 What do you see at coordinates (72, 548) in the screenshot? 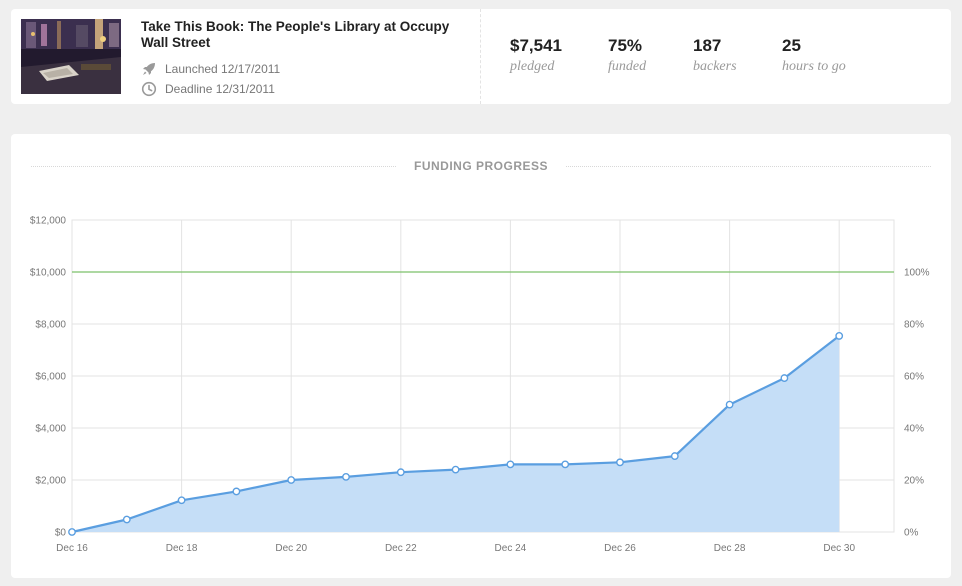
I see `x-tick-label: Dec 16` at bounding box center [72, 548].